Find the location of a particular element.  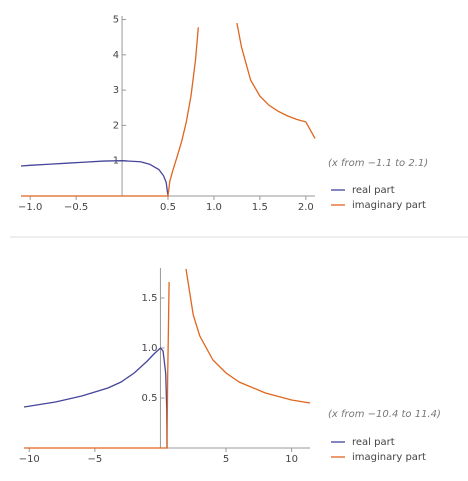

x-tick-label: −5 is located at coordinates (94, 459).